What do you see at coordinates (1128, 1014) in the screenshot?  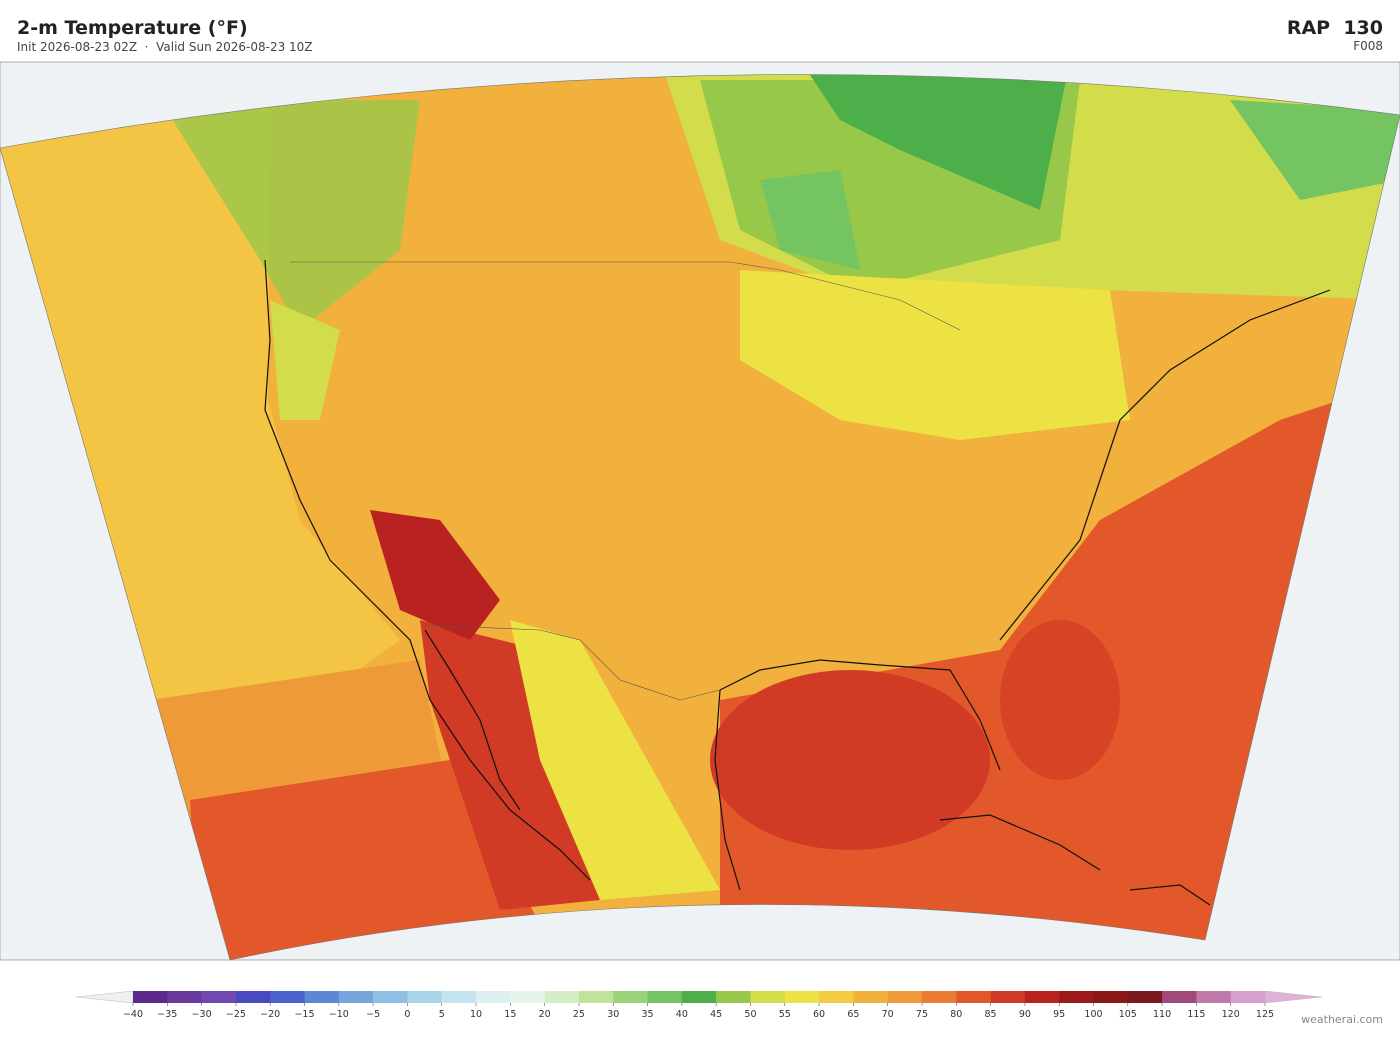 I see `colorbar-tick-label: 105` at bounding box center [1128, 1014].